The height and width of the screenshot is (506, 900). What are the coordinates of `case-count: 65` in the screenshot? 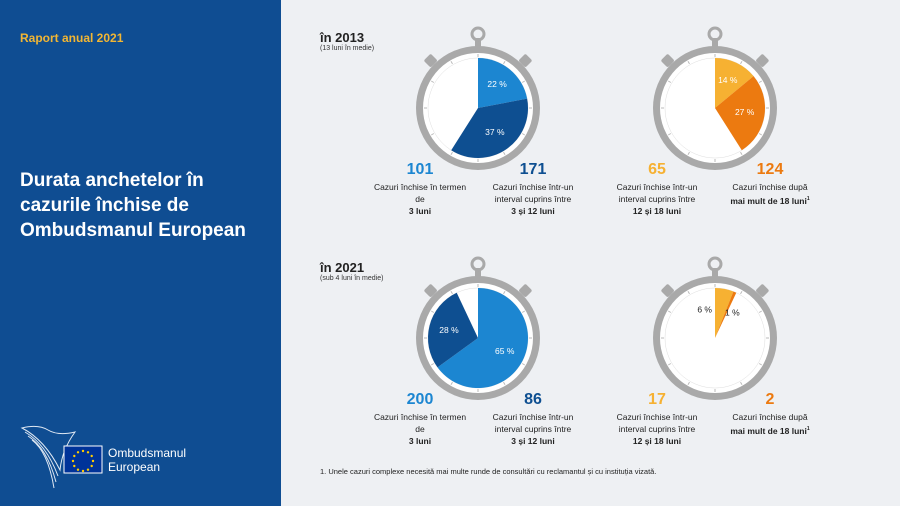 It's located at (657, 169).